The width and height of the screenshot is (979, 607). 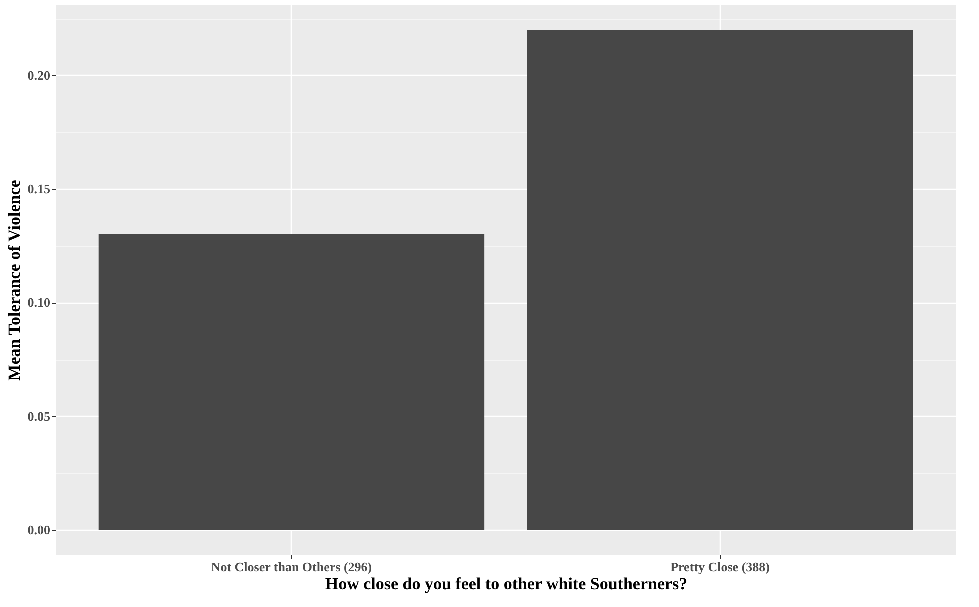 I want to click on y-tick-label: 0.05, so click(x=39, y=416).